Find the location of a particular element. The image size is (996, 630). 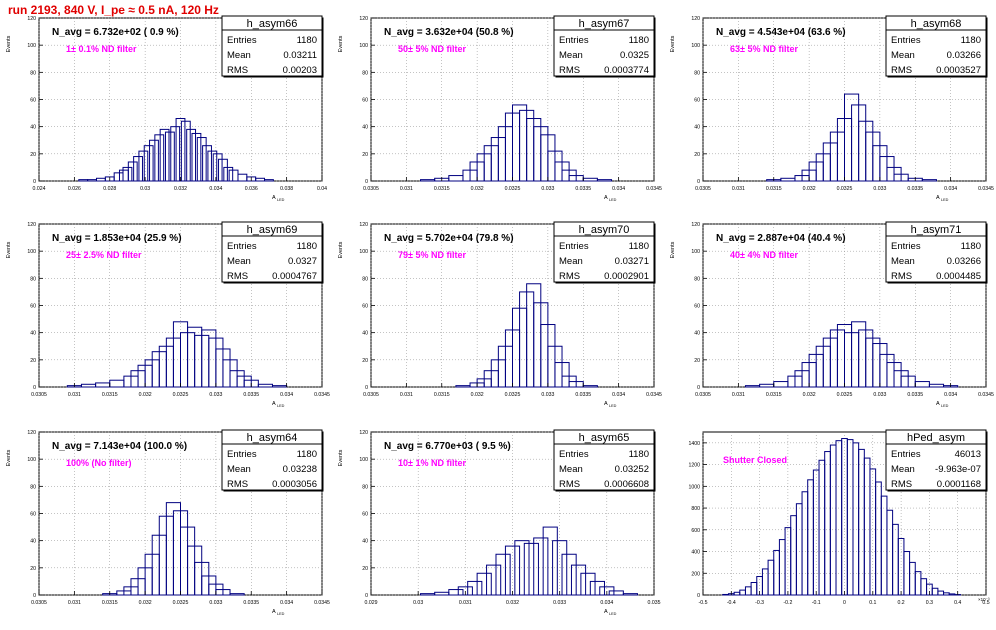

x-tick-label: 0.034 is located at coordinates (950, 189).